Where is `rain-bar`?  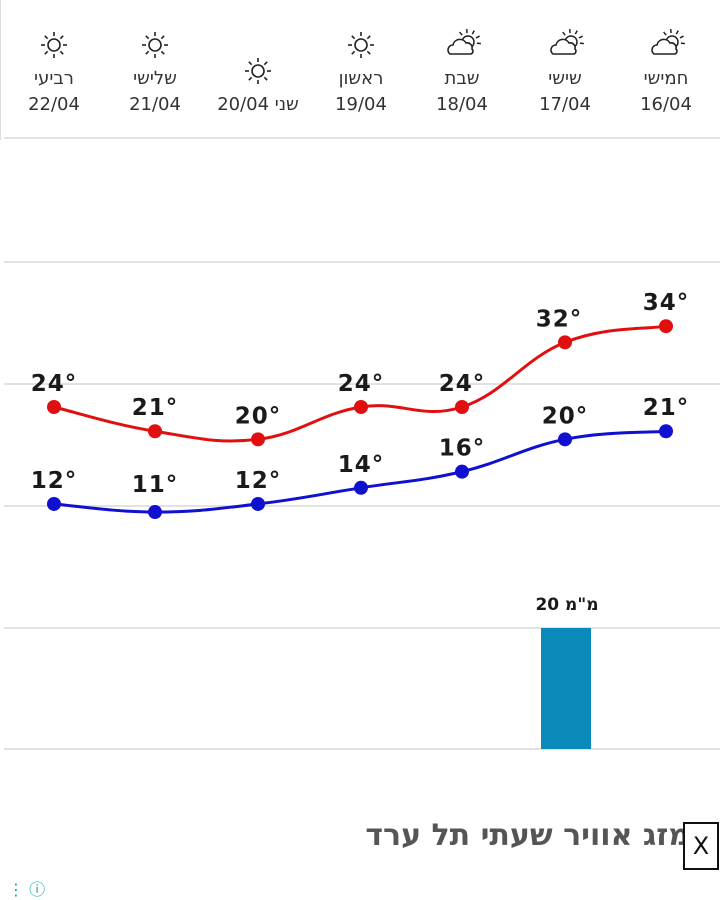
rain-bar is located at coordinates (566, 688).